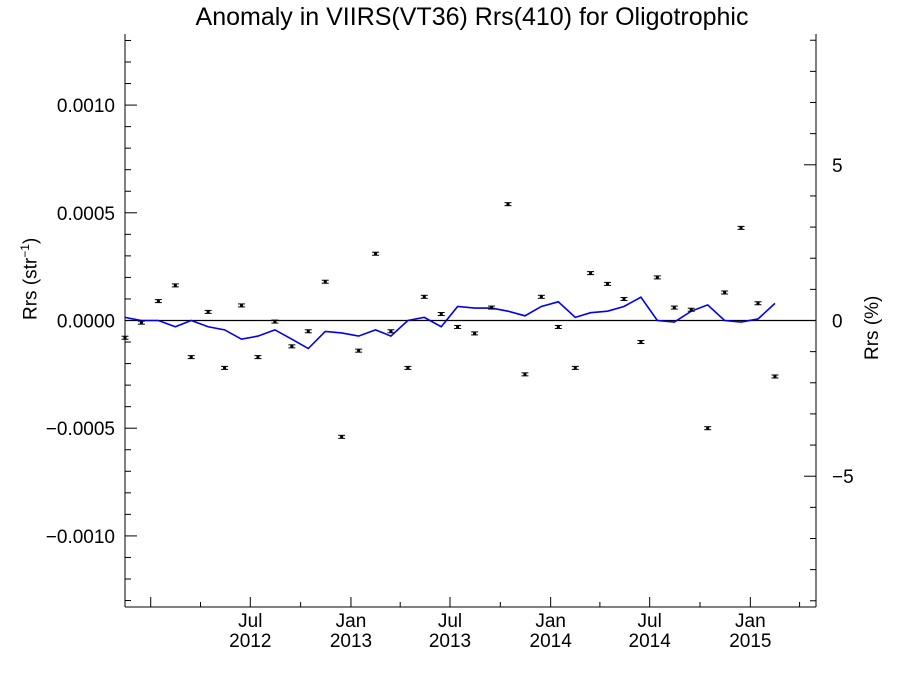 Image resolution: width=900 pixels, height=675 pixels. Describe the element at coordinates (843, 477) in the screenshot. I see `y-right-tick-label: −5` at that location.